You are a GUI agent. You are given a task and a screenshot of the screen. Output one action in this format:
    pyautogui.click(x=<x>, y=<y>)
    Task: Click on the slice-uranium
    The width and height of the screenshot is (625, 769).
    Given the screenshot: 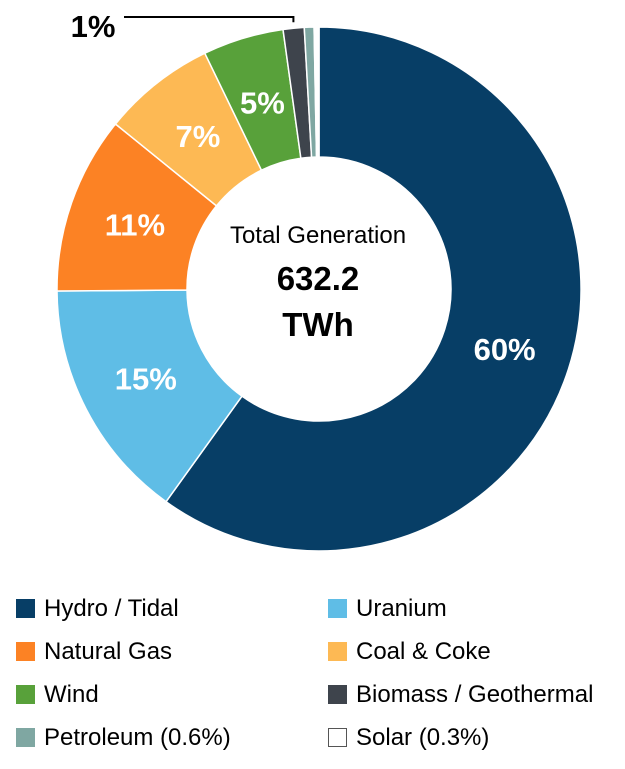 What is the action you would take?
    pyautogui.click(x=149, y=396)
    